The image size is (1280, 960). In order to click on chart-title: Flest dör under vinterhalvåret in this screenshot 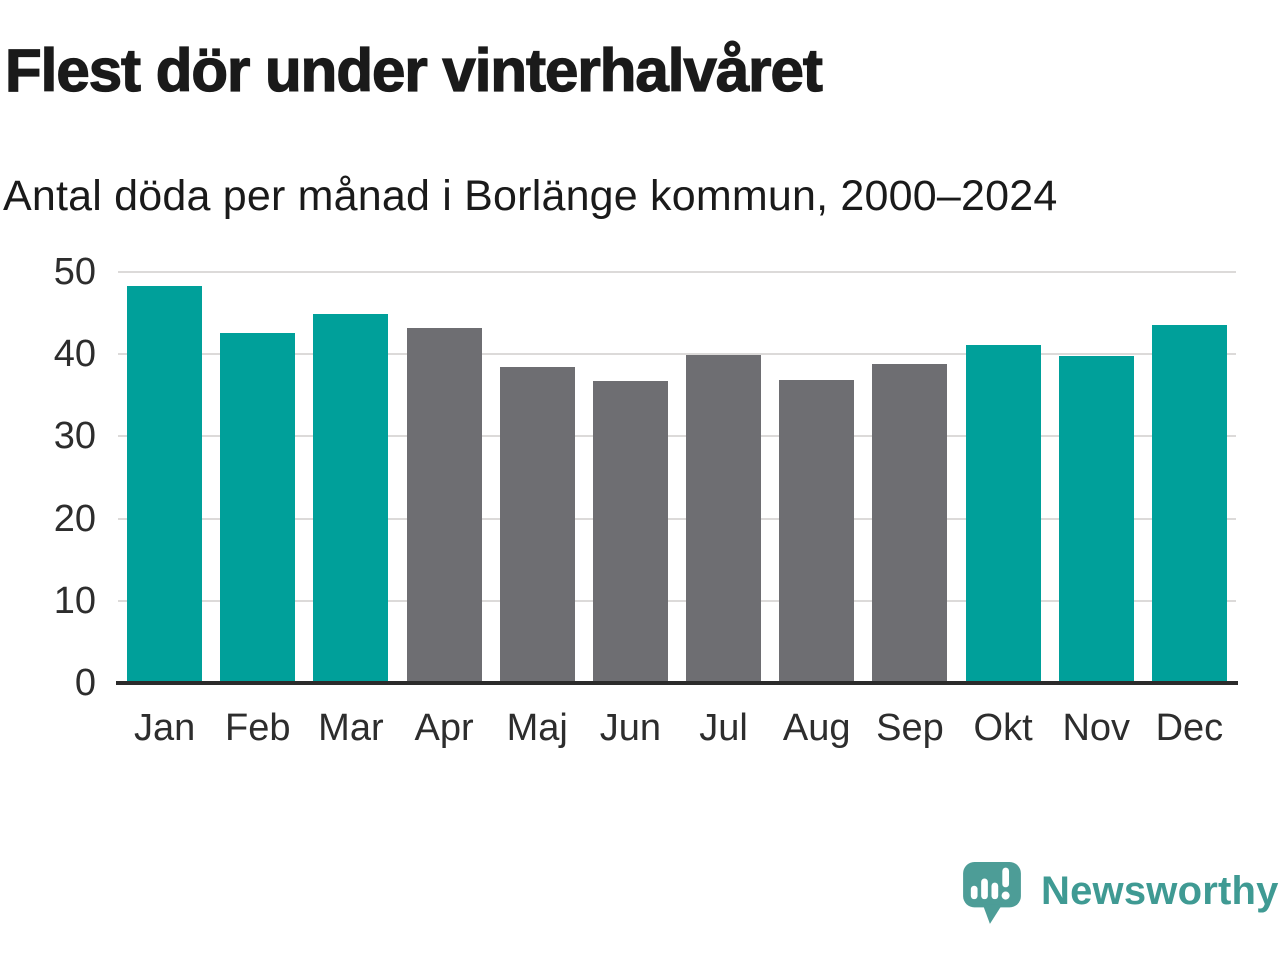, I will do `click(413, 70)`.